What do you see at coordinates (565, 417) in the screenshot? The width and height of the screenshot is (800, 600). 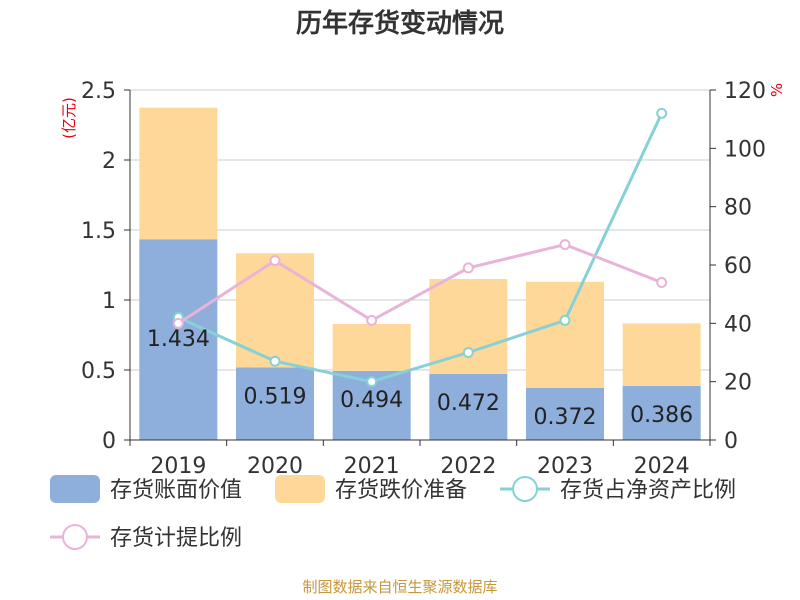 I see `bar-value-label: 0.372` at bounding box center [565, 417].